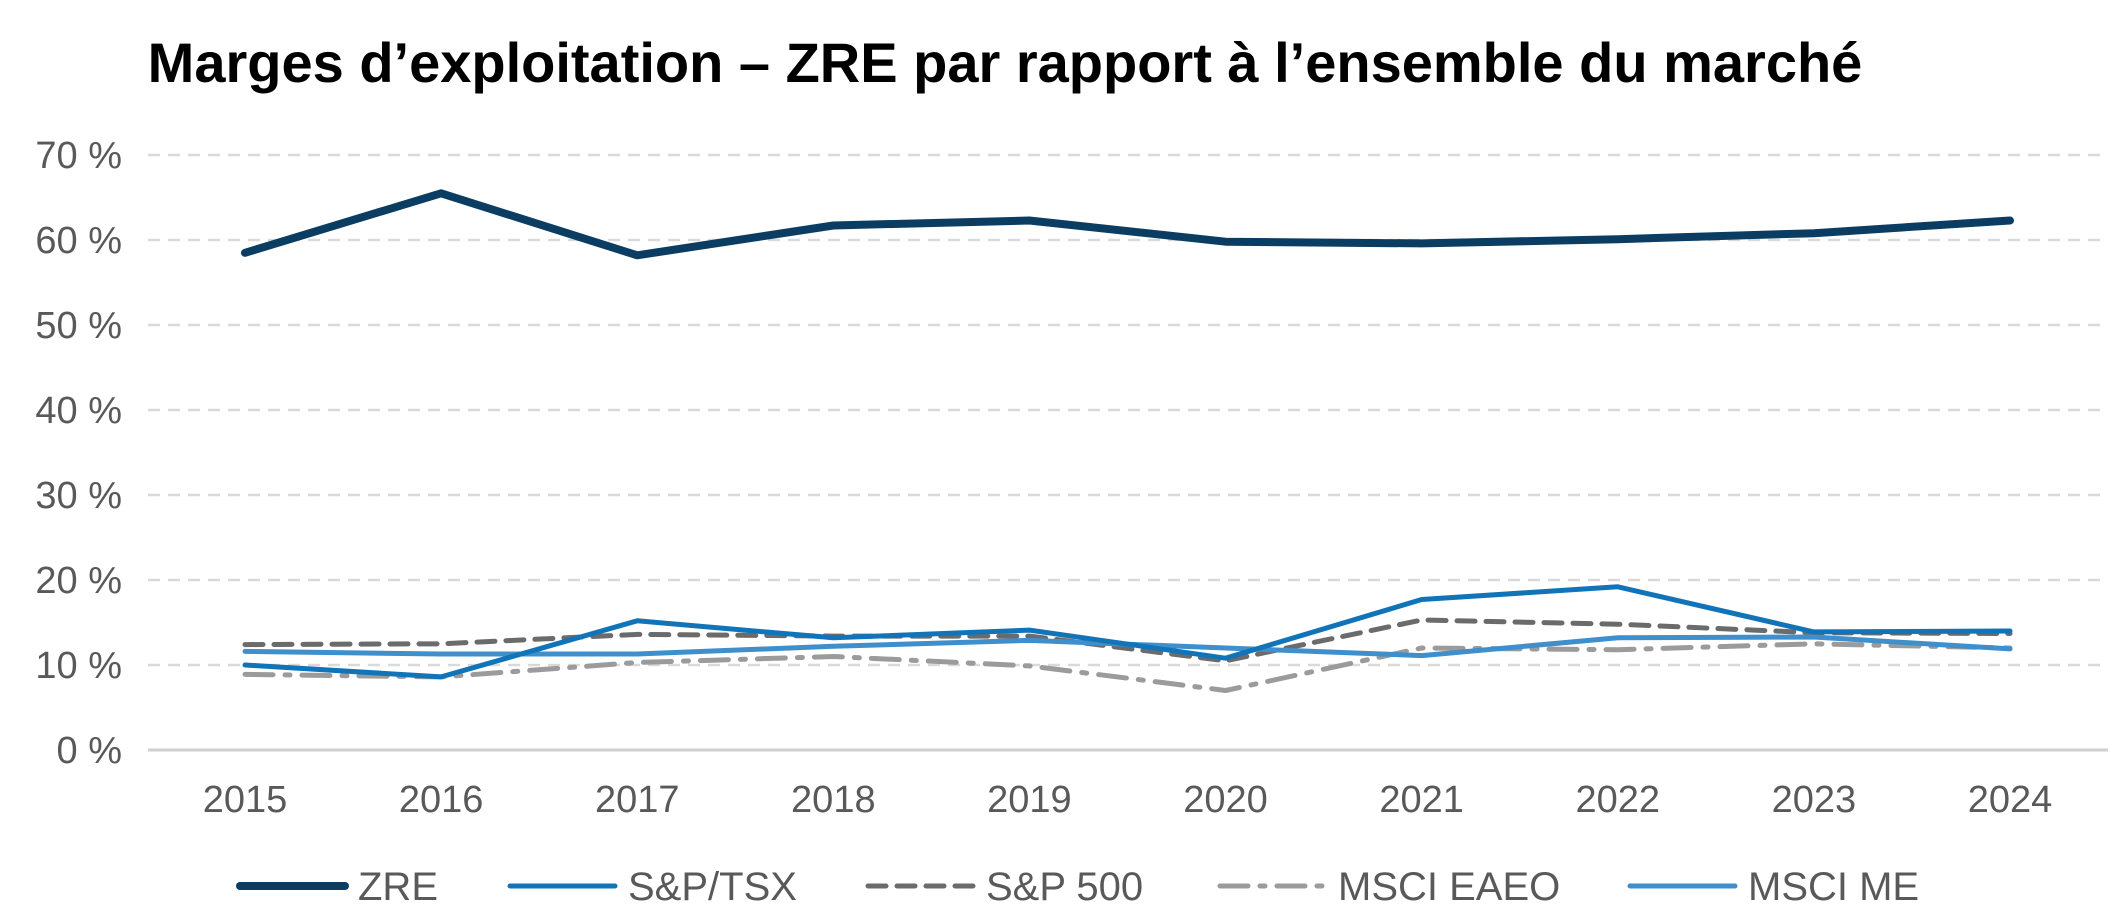  I want to click on y-tick-label: 40 %, so click(78, 411).